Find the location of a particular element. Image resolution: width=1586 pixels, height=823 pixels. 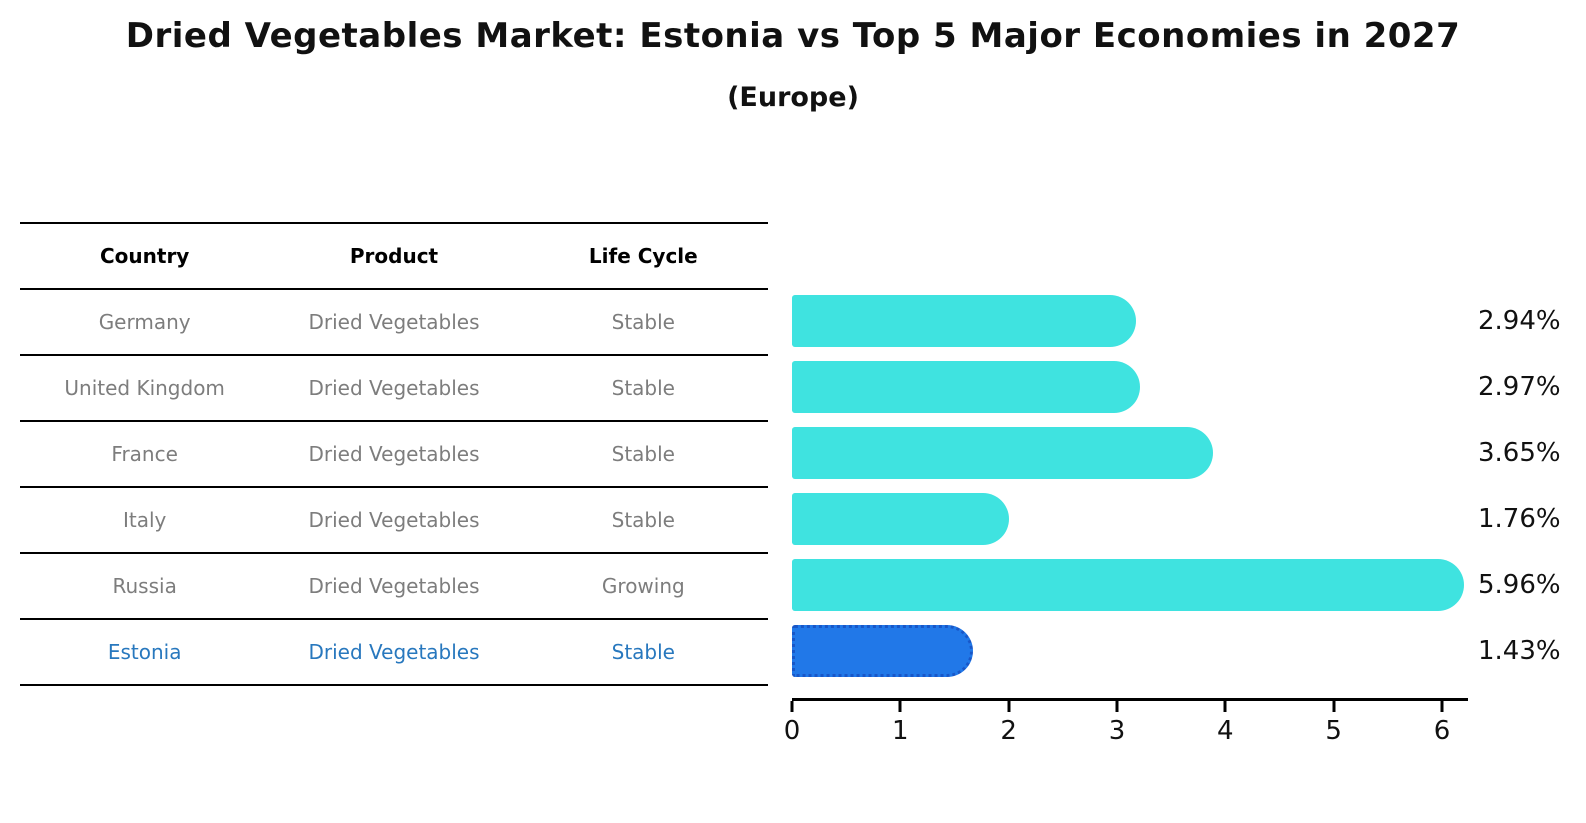

country-cell: Germany is located at coordinates (144, 322).